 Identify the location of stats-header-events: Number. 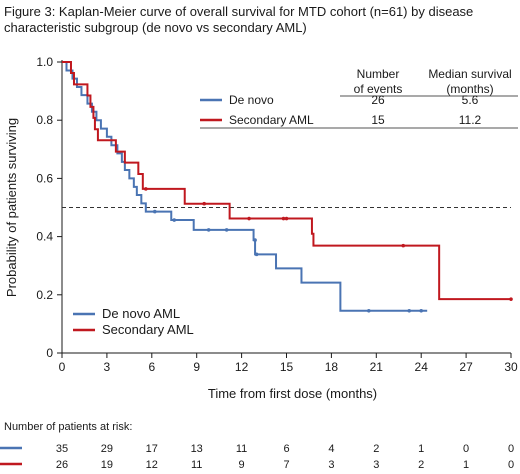
(378, 74).